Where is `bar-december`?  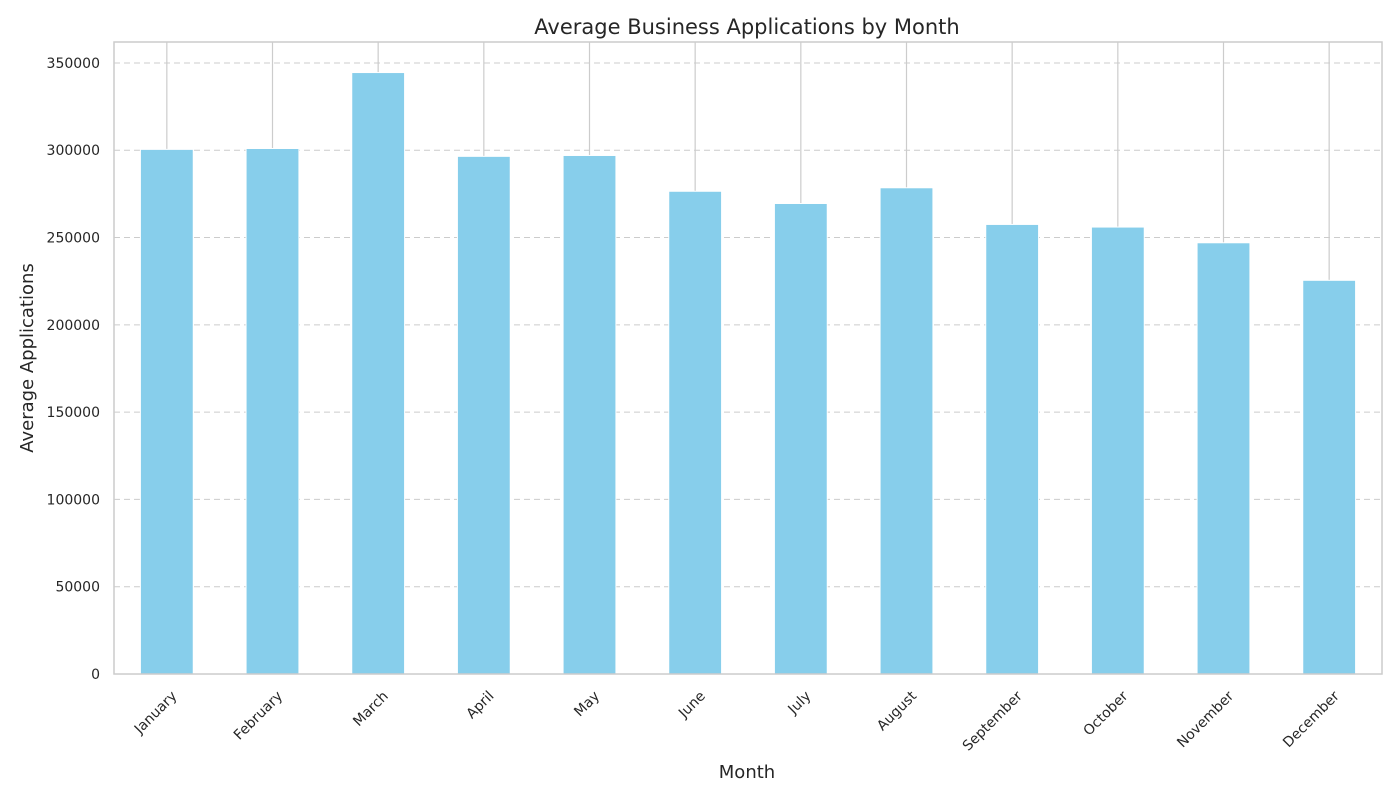 bar-december is located at coordinates (1329, 477).